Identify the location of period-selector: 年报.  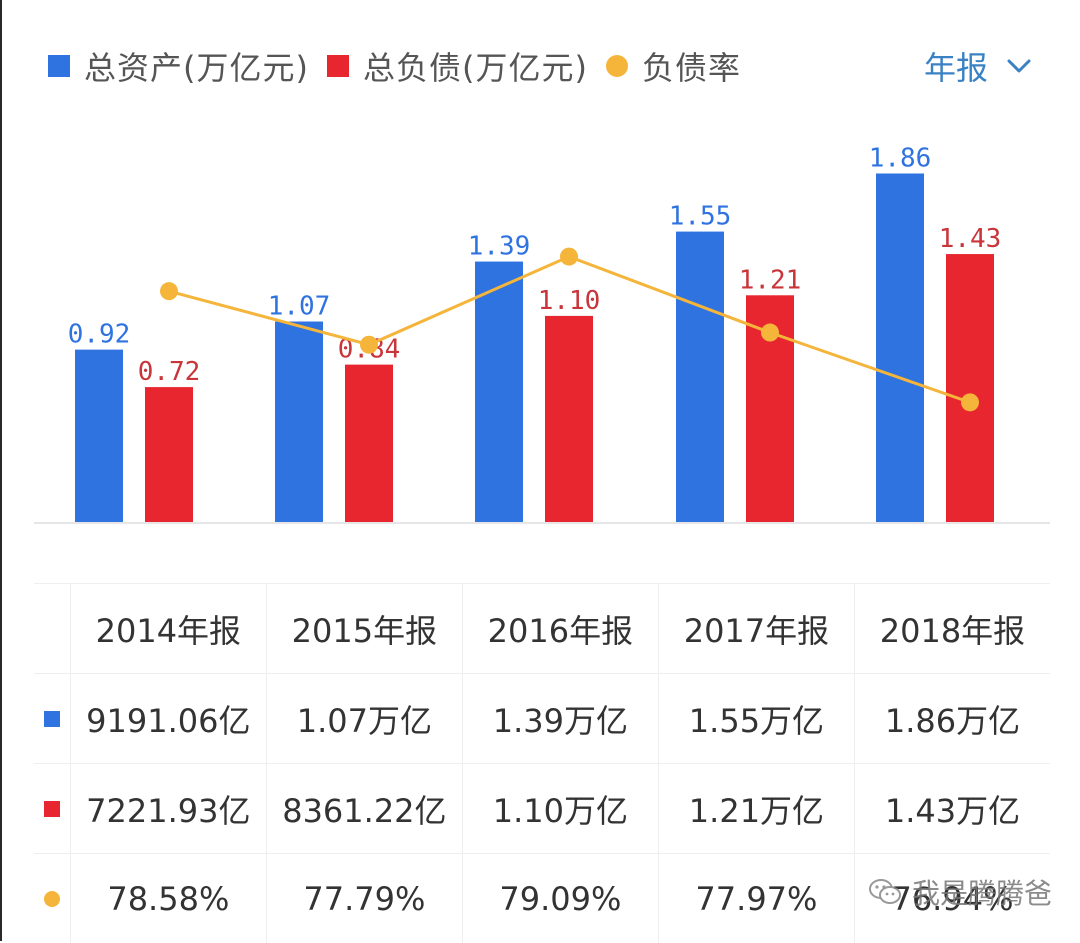
(978, 66).